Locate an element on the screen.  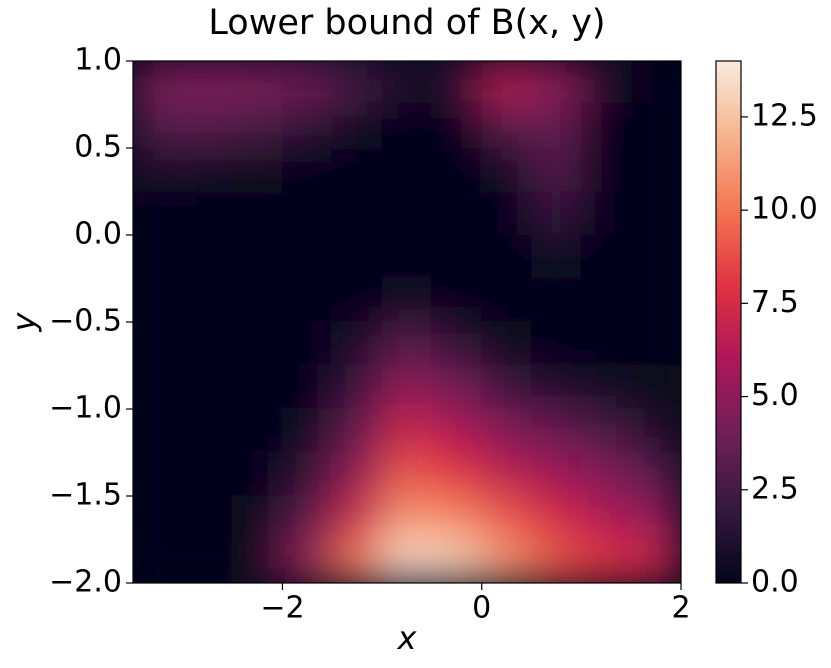
colorbar-tick-label: 5.0 is located at coordinates (775, 395).